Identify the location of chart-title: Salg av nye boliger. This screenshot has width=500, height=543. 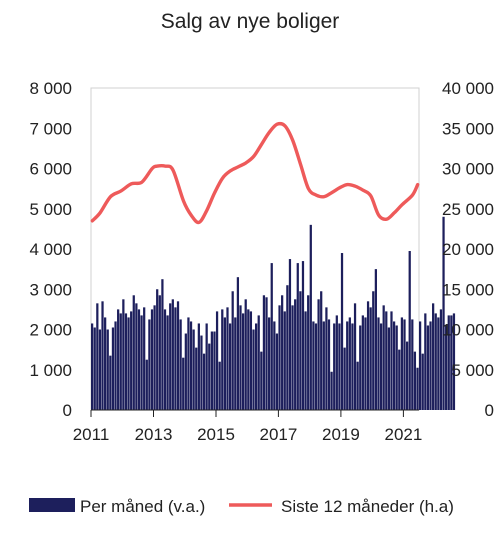
(250, 21).